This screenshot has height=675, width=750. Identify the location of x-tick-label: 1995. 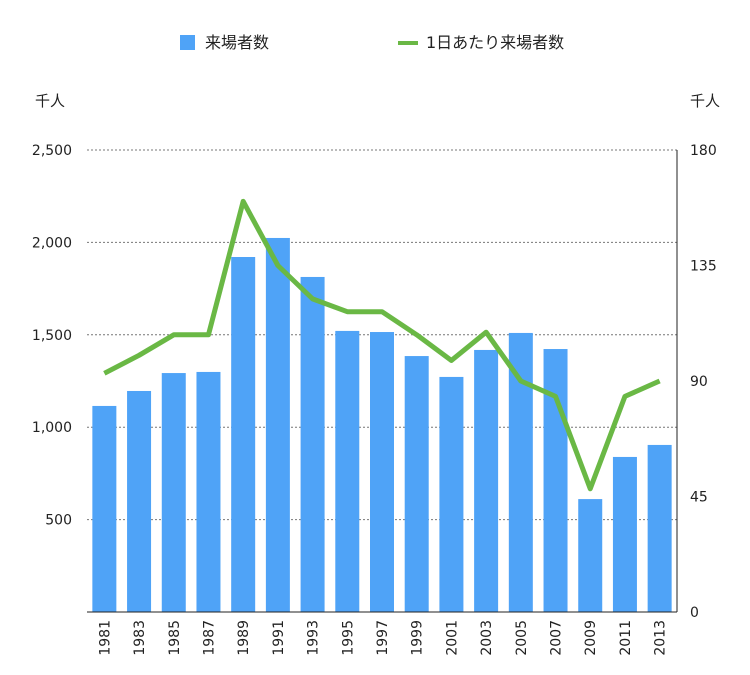
(348, 638).